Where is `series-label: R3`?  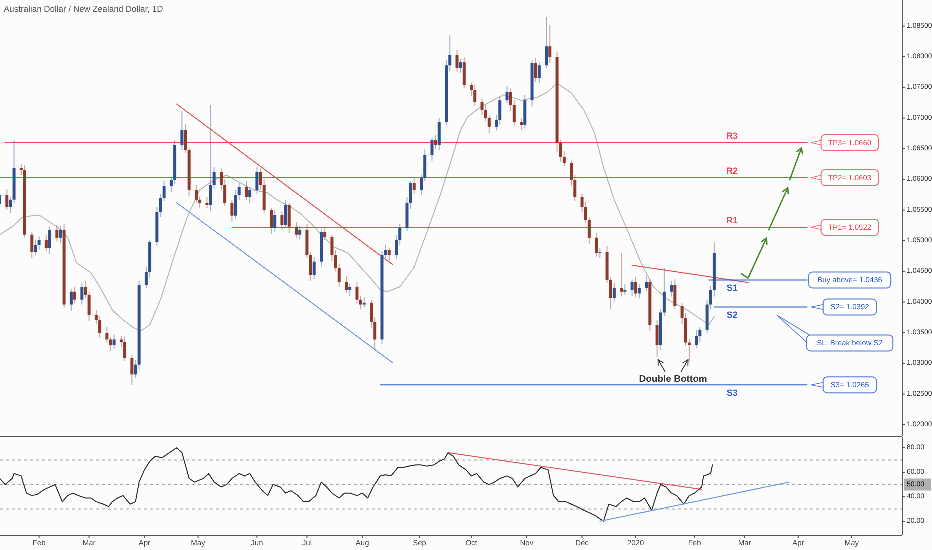
series-label: R3 is located at coordinates (732, 135).